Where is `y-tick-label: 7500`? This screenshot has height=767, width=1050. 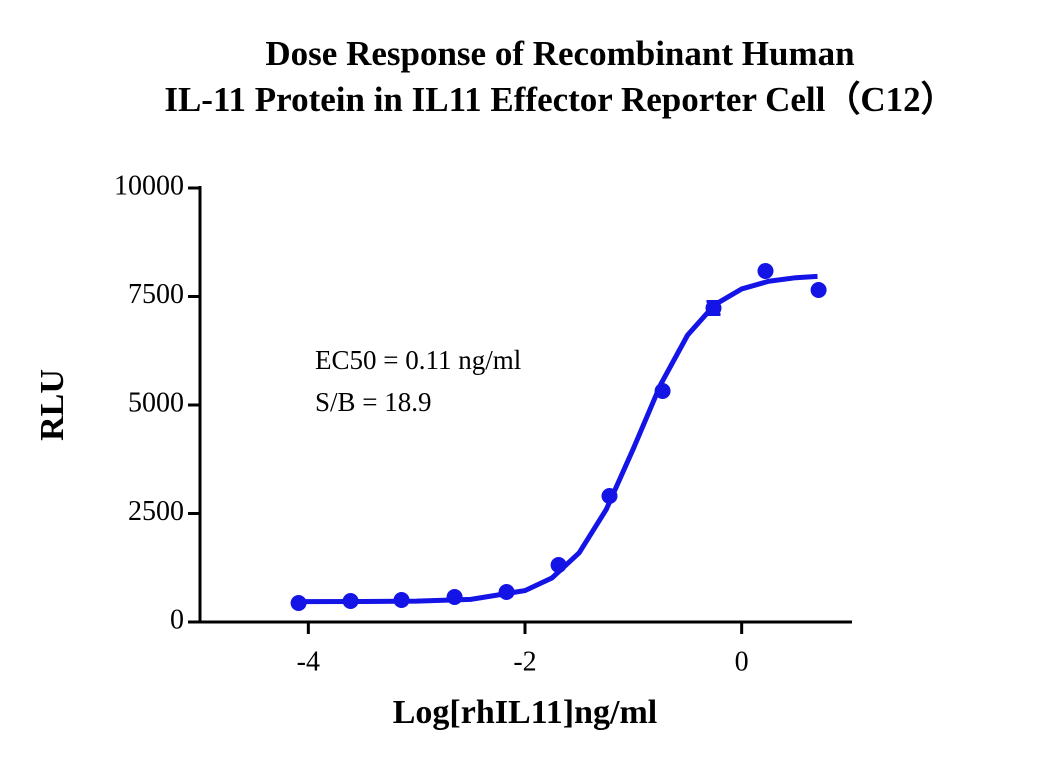
y-tick-label: 7500 is located at coordinates (156, 294).